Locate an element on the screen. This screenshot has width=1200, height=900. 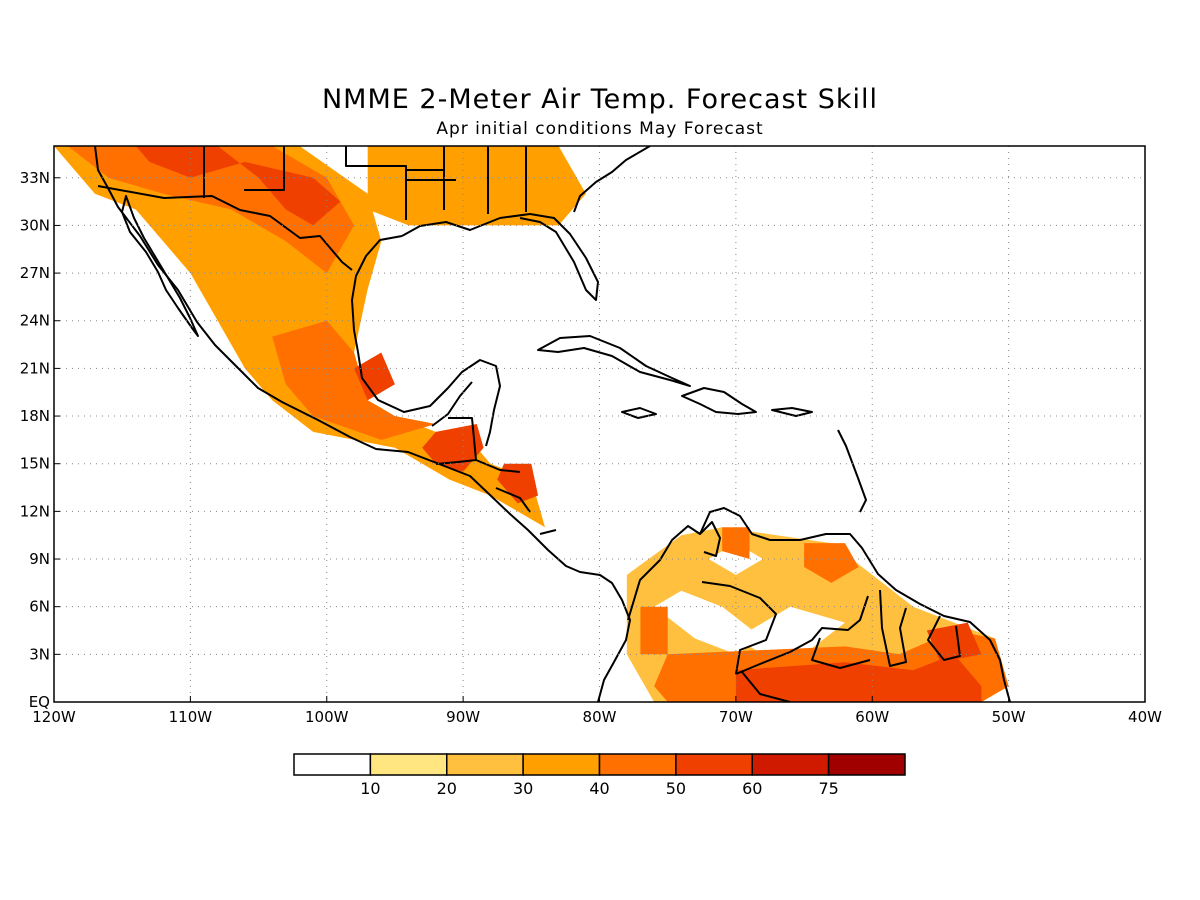
colorbar-label: 60 is located at coordinates (752, 788).